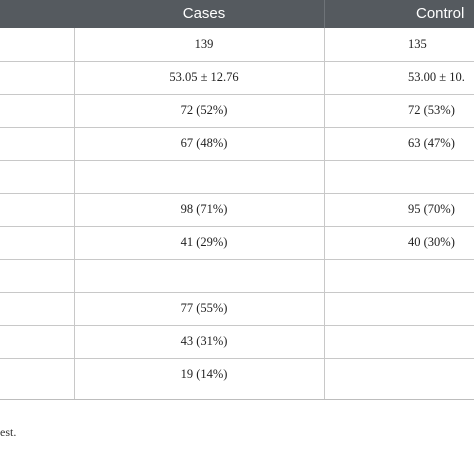 The width and height of the screenshot is (474, 474). Describe the element at coordinates (436, 77) in the screenshot. I see `cell-control: 53.00 ± 10.` at that location.